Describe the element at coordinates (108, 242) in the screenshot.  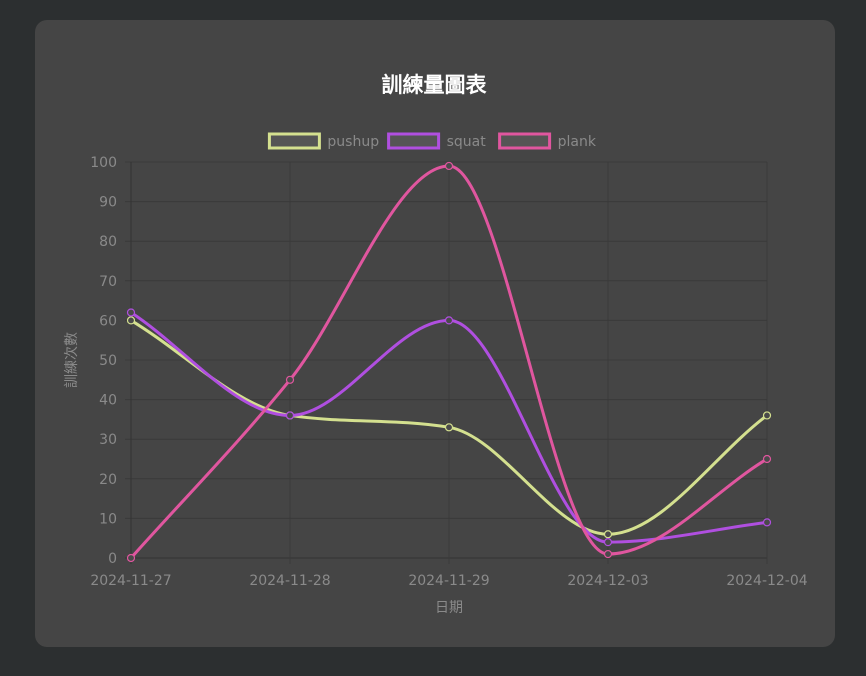
I see `y-tick-label: 80` at that location.